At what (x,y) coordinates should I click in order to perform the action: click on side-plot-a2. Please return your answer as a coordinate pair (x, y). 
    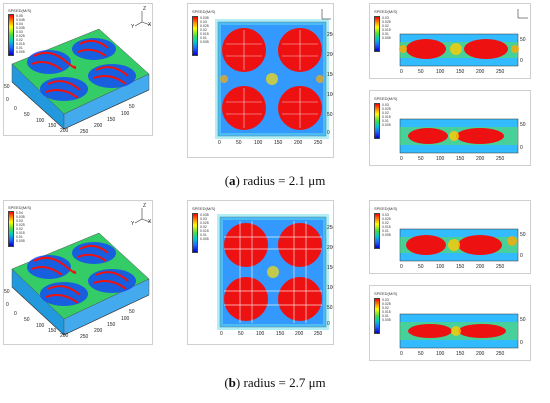
    Looking at the image, I should click on (459, 136).